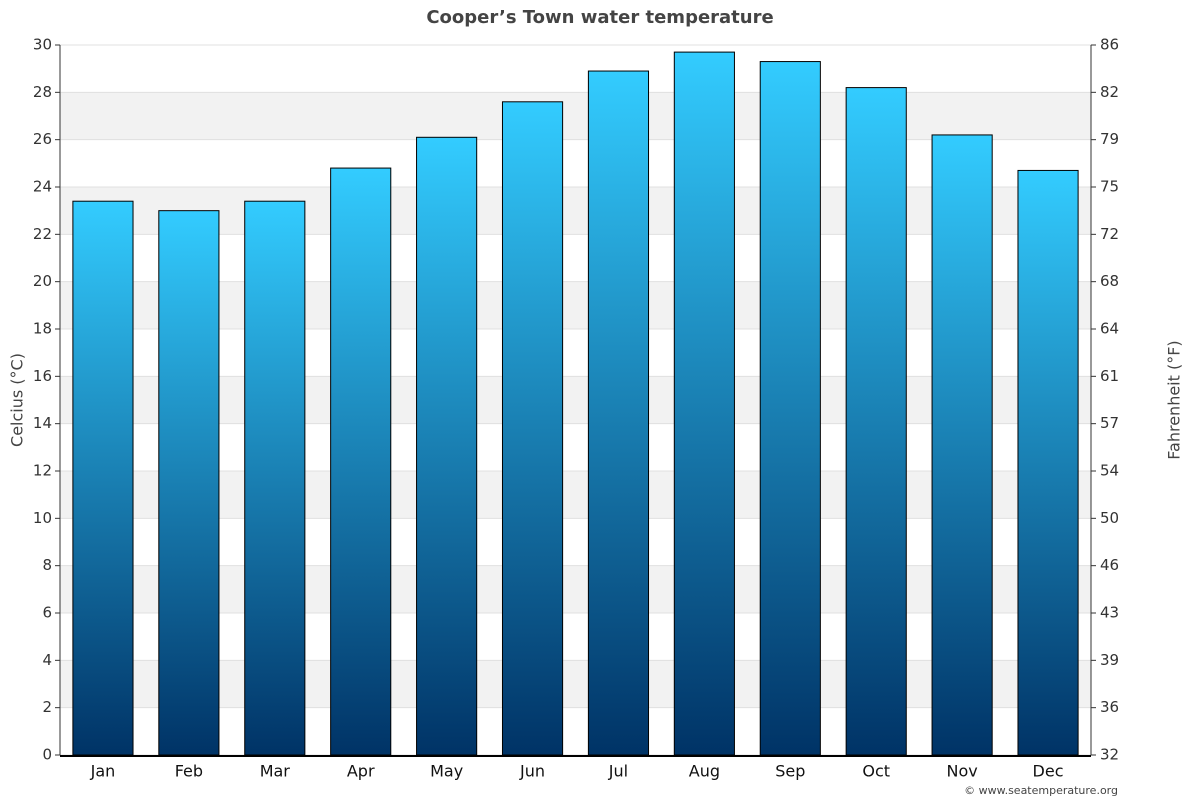  Describe the element at coordinates (1109, 565) in the screenshot. I see `y2-tick-label: 46` at that location.